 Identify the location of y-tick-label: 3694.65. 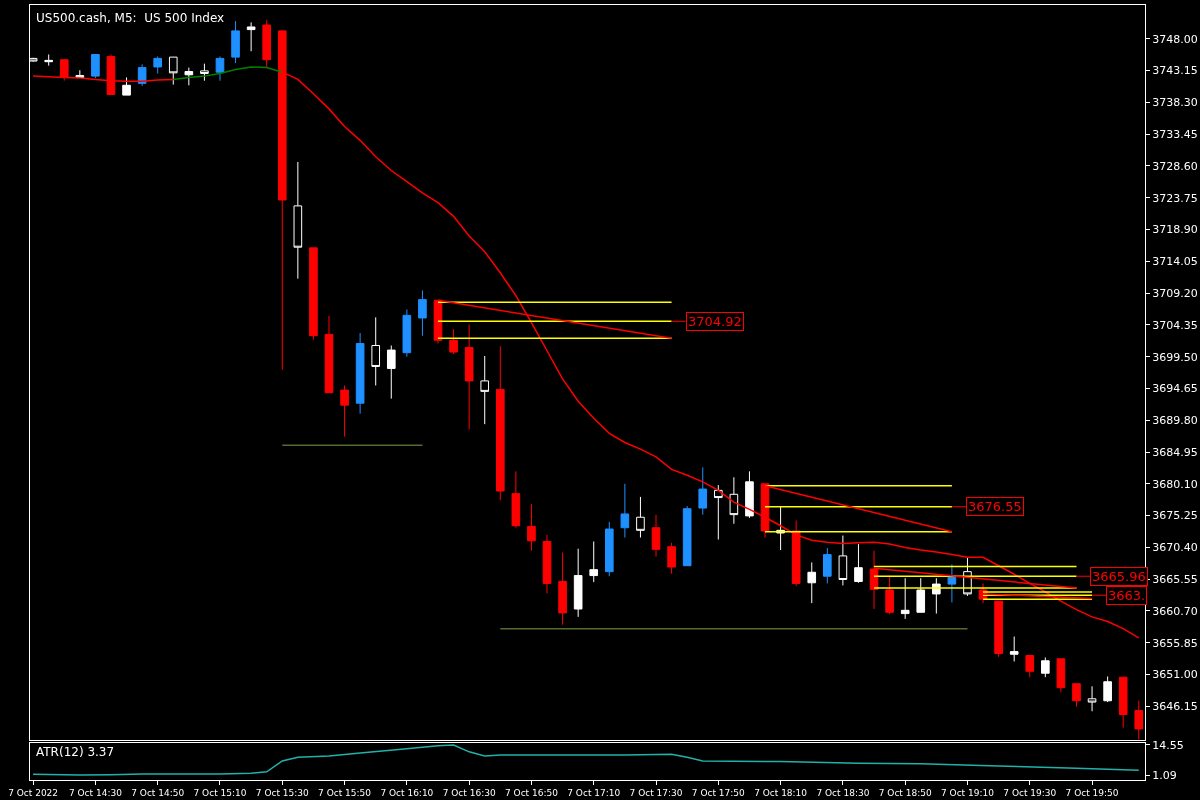
(1175, 389).